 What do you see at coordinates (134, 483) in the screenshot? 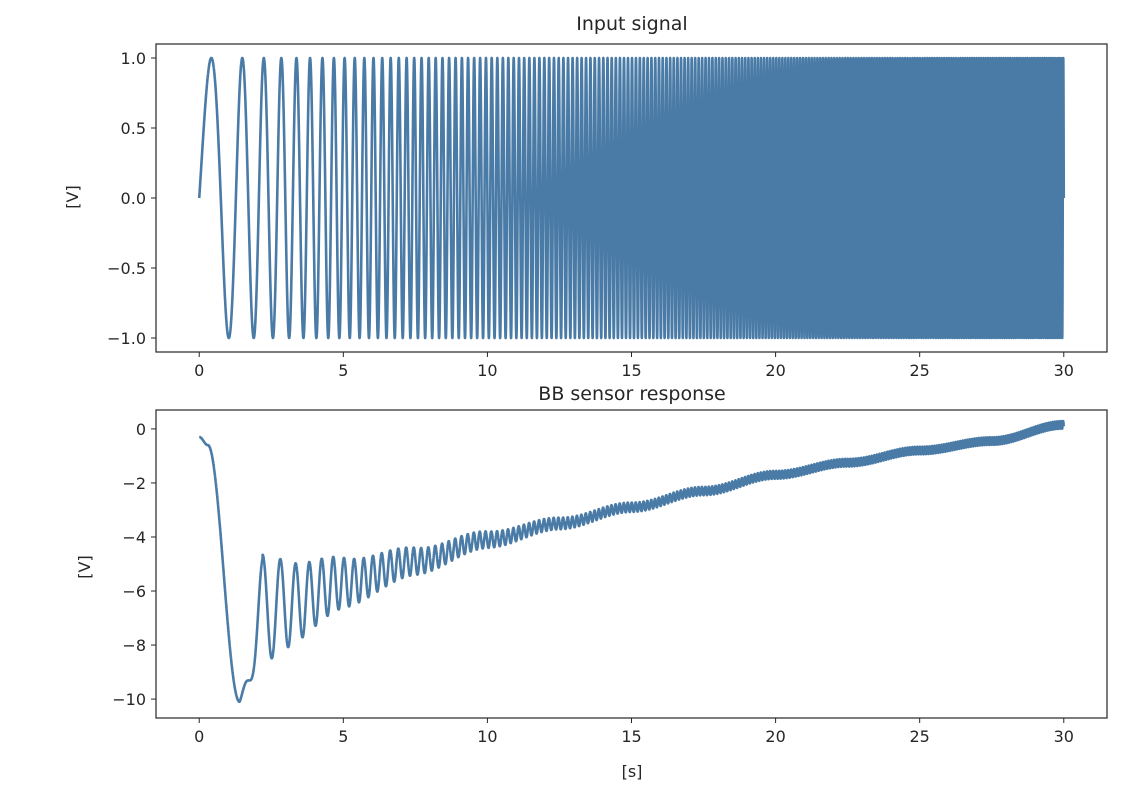
I see `ytick-label-1: −2` at bounding box center [134, 483].